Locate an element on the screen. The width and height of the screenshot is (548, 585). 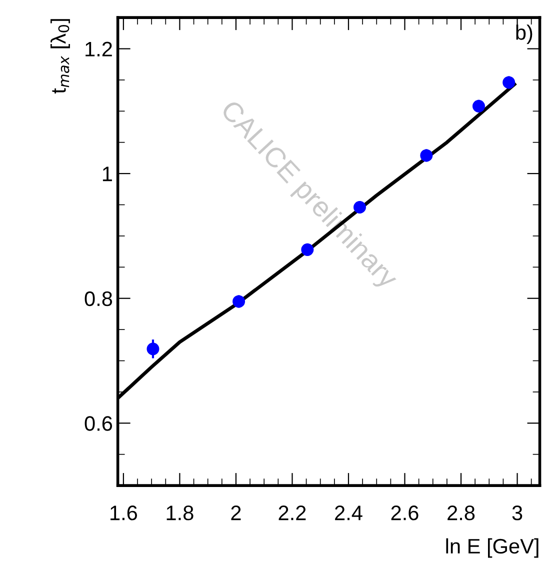
y-tick-label: 0.8 is located at coordinates (98, 298).